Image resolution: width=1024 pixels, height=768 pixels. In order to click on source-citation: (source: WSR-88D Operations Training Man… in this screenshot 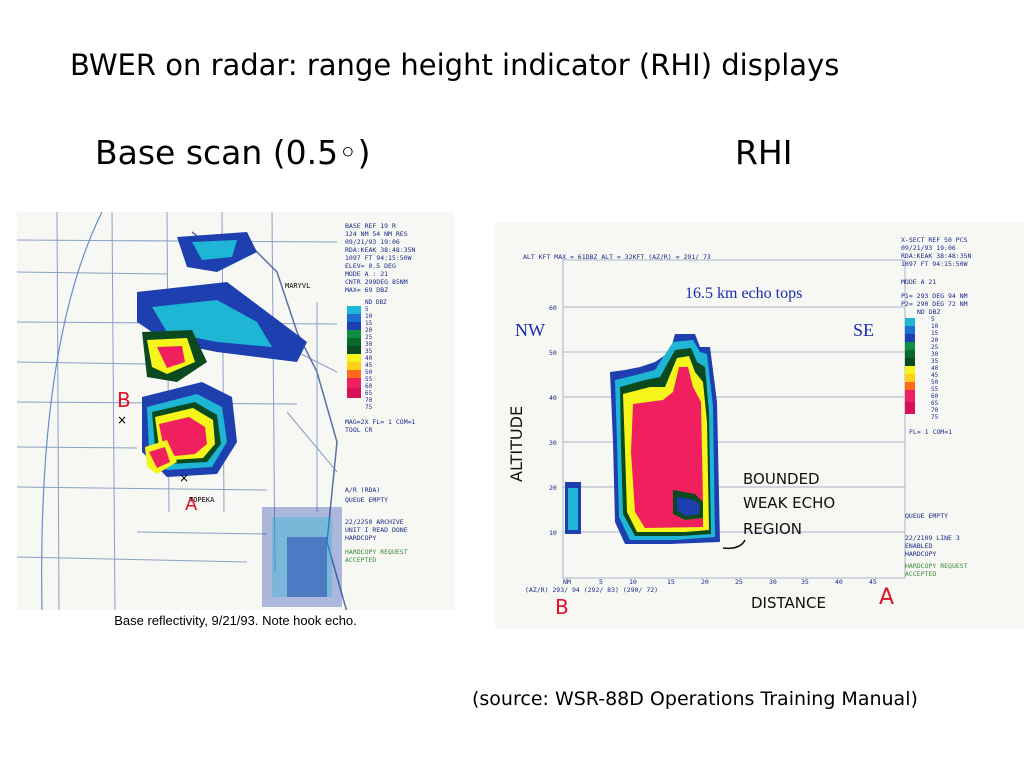, I will do `click(695, 699)`.